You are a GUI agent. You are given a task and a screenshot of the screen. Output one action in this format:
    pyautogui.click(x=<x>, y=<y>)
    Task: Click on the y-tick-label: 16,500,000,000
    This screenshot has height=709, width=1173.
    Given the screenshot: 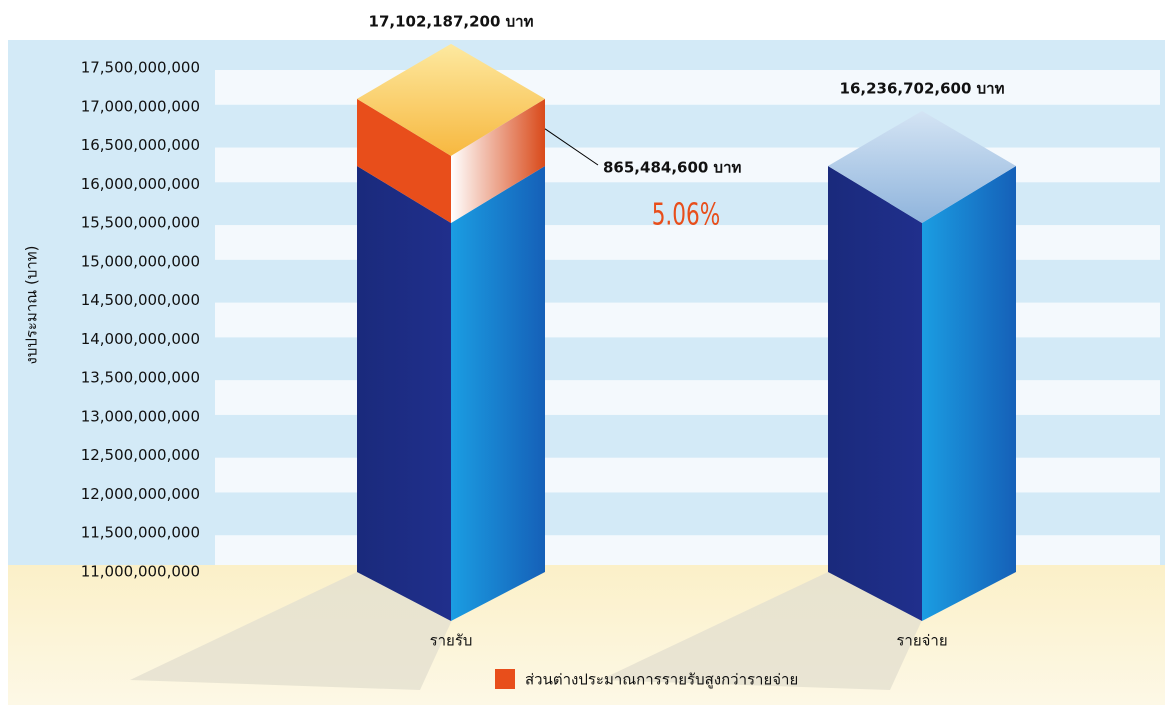 What is the action you would take?
    pyautogui.click(x=140, y=145)
    